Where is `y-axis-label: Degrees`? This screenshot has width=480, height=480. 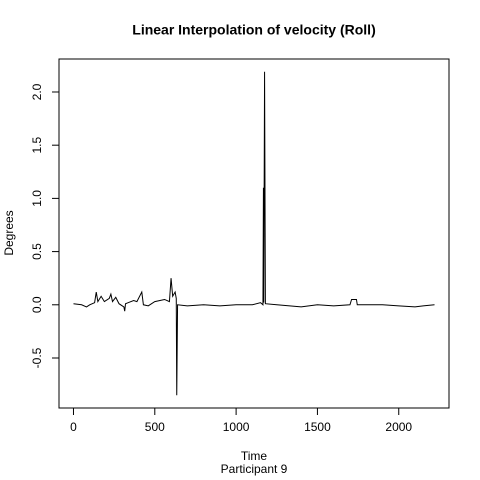 y-axis-label: Degrees is located at coordinates (9, 232).